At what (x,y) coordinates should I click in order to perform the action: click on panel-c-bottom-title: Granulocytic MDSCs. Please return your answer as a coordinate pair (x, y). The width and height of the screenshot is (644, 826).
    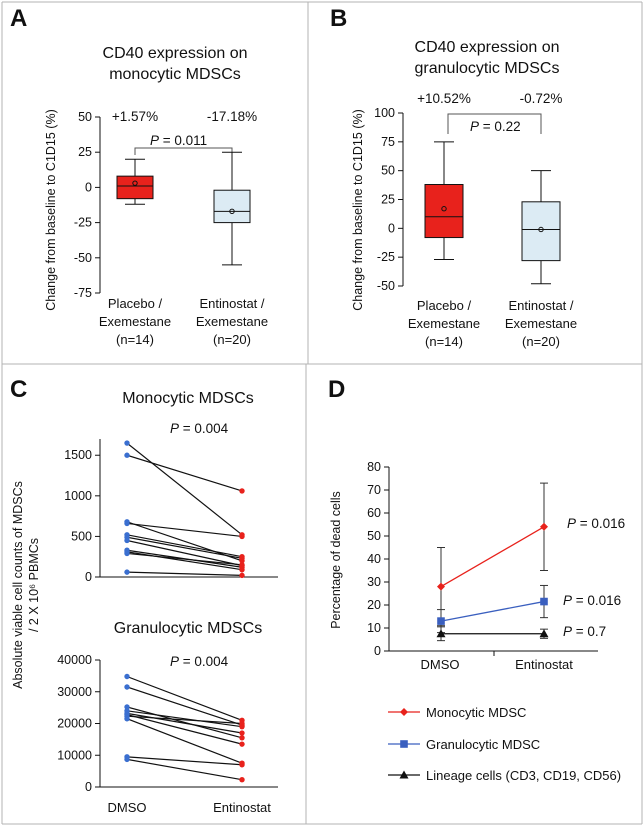
    Looking at the image, I should click on (188, 628).